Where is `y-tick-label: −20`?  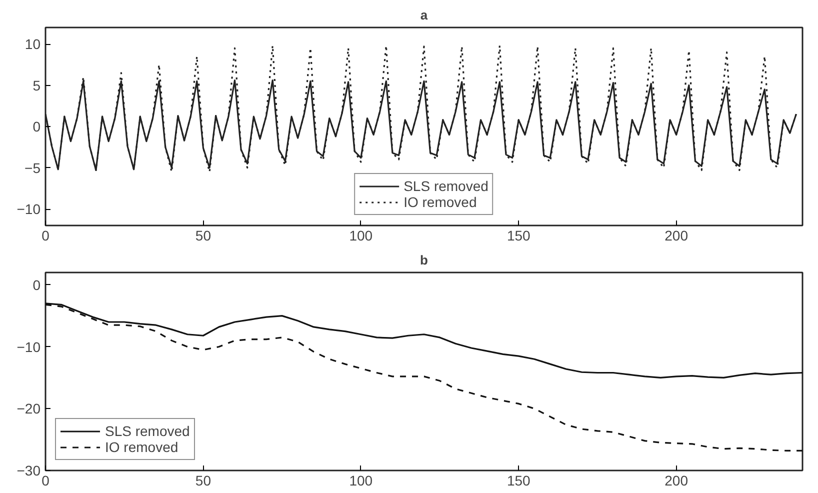
y-tick-label: −20 is located at coordinates (28, 408).